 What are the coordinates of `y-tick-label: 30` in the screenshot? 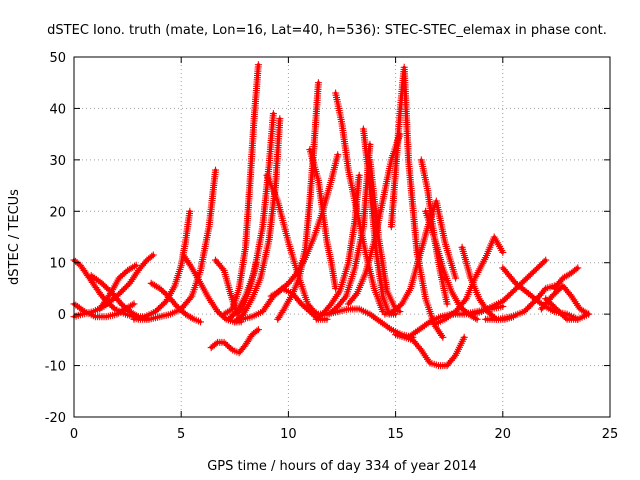 It's located at (57, 161).